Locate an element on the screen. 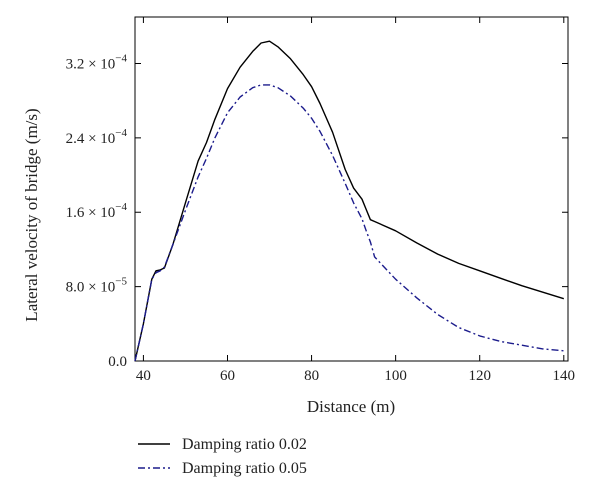 Image resolution: width=600 pixels, height=503 pixels. legend-label-series-1: Damping ratio 0.02 is located at coordinates (244, 444).